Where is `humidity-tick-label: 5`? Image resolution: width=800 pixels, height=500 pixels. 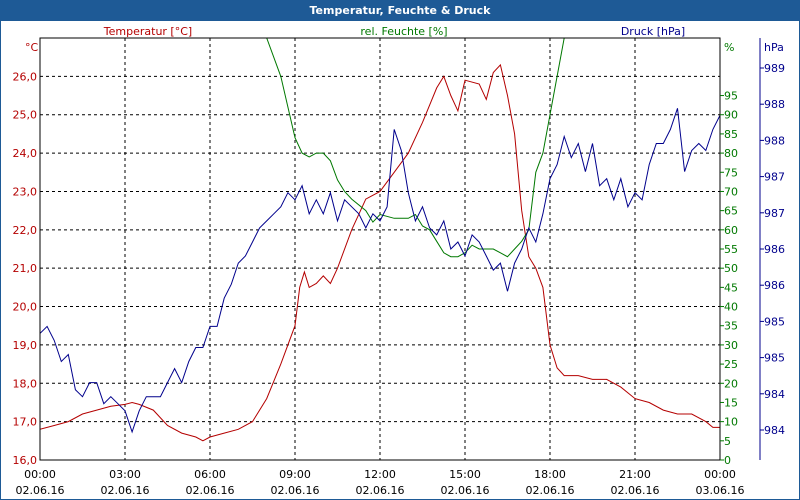 humidity-tick-label: 5 is located at coordinates (727, 441).